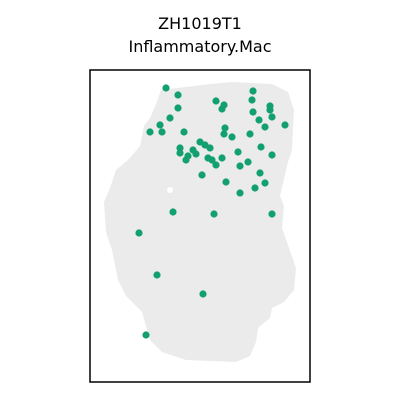  Describe the element at coordinates (200, 46) in the screenshot. I see `chart-subtitle: Inflammatory.Mac` at that location.